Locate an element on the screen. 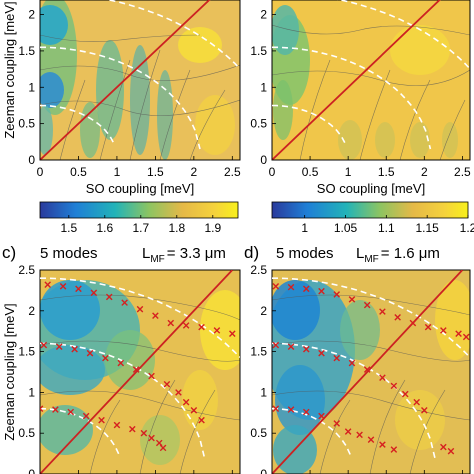 The height and width of the screenshot is (474, 474). colorbar-tick-label: 1.15 is located at coordinates (427, 228).